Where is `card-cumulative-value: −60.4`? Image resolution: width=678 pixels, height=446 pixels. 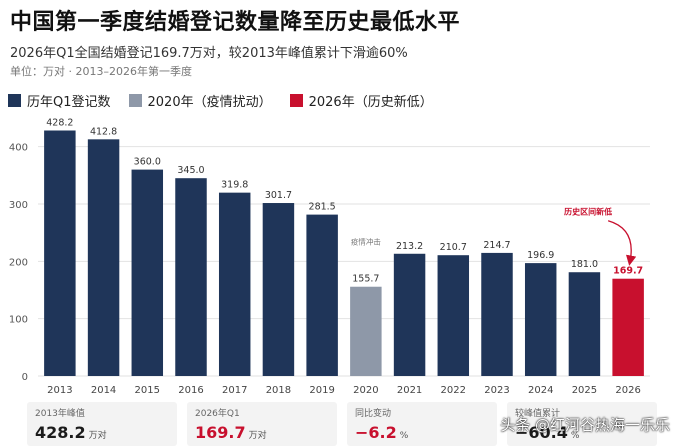
card-cumulative-value: −60.4 is located at coordinates (541, 432).